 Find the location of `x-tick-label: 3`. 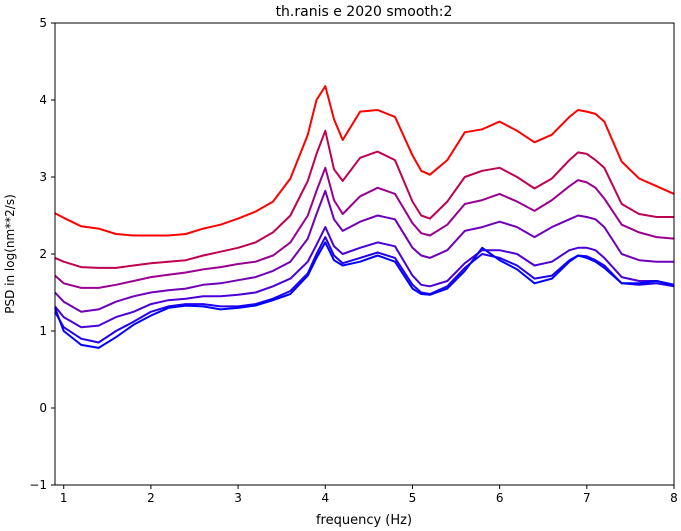

x-tick-label: 3 is located at coordinates (238, 498).